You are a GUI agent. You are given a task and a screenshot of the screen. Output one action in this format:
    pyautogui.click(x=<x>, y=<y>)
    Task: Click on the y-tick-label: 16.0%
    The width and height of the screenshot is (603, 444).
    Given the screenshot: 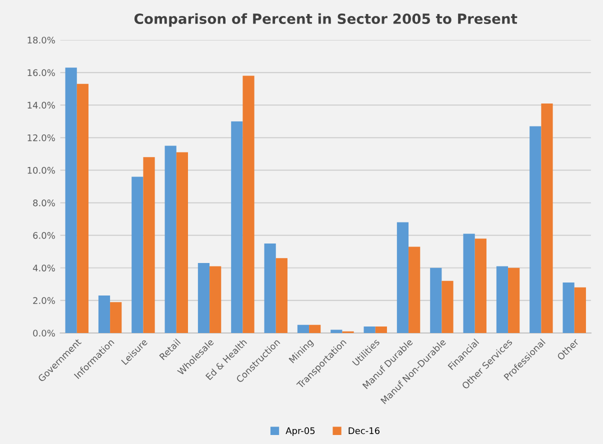 What is the action you would take?
    pyautogui.click(x=41, y=72)
    